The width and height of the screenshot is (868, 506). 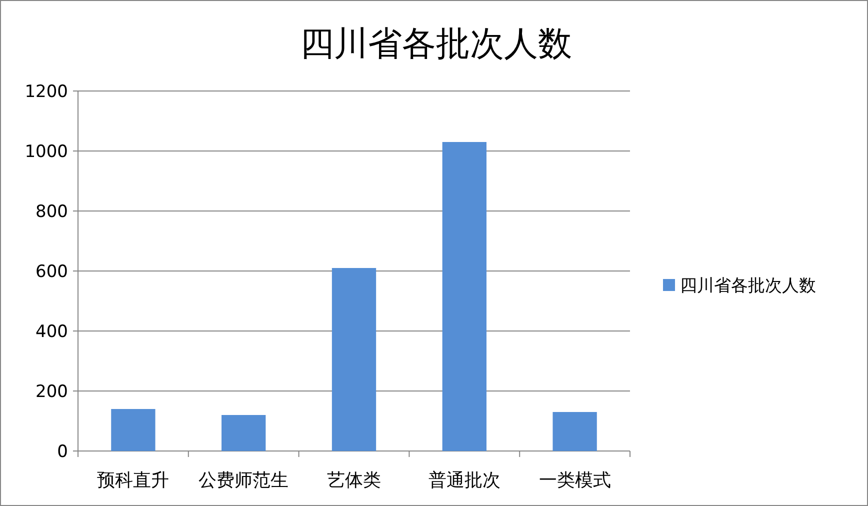 I want to click on y-tick-label: 600, so click(x=52, y=272).